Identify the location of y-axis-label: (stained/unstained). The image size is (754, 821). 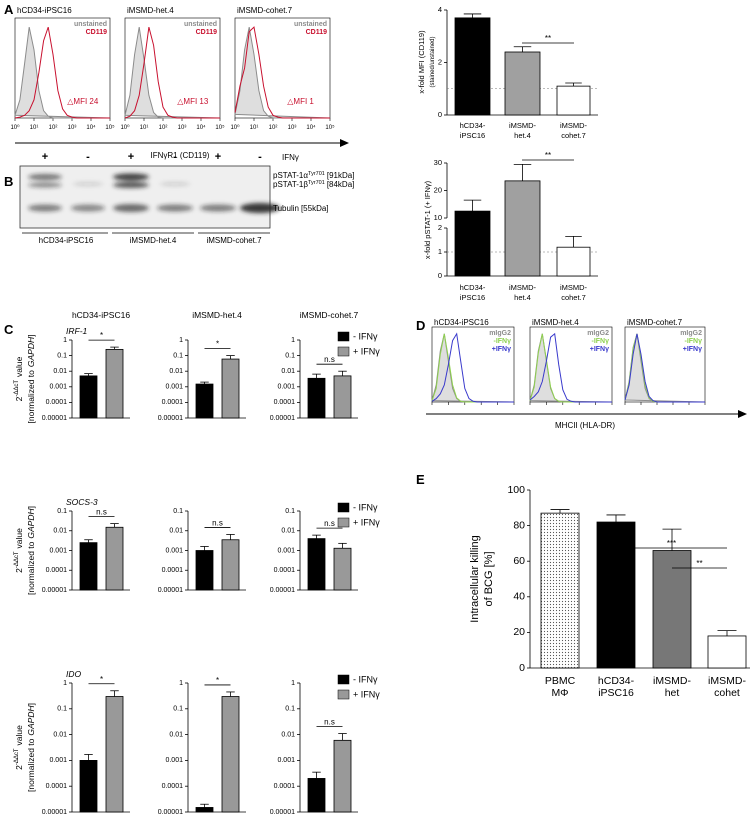
(433, 61).